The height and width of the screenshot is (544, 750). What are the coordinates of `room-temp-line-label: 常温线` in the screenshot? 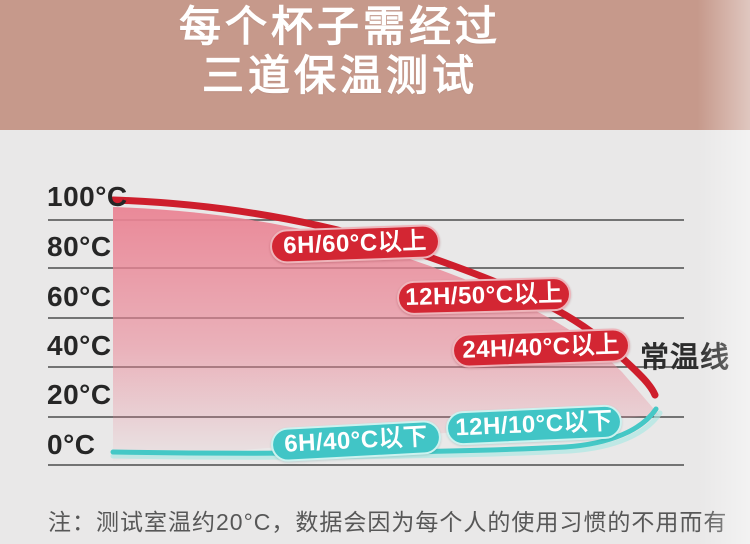 It's located at (685, 358).